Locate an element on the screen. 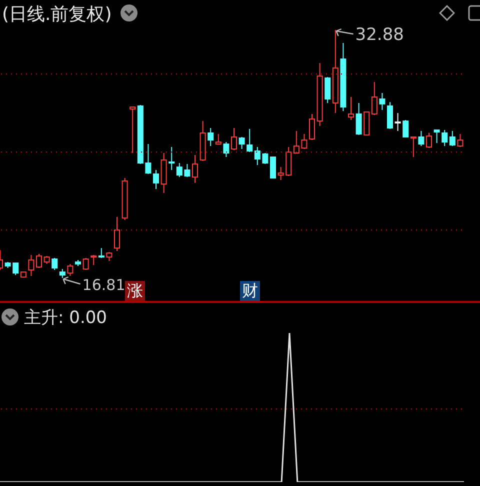 The height and width of the screenshot is (486, 480). chart-title: 主升: 0.00 is located at coordinates (65, 318).